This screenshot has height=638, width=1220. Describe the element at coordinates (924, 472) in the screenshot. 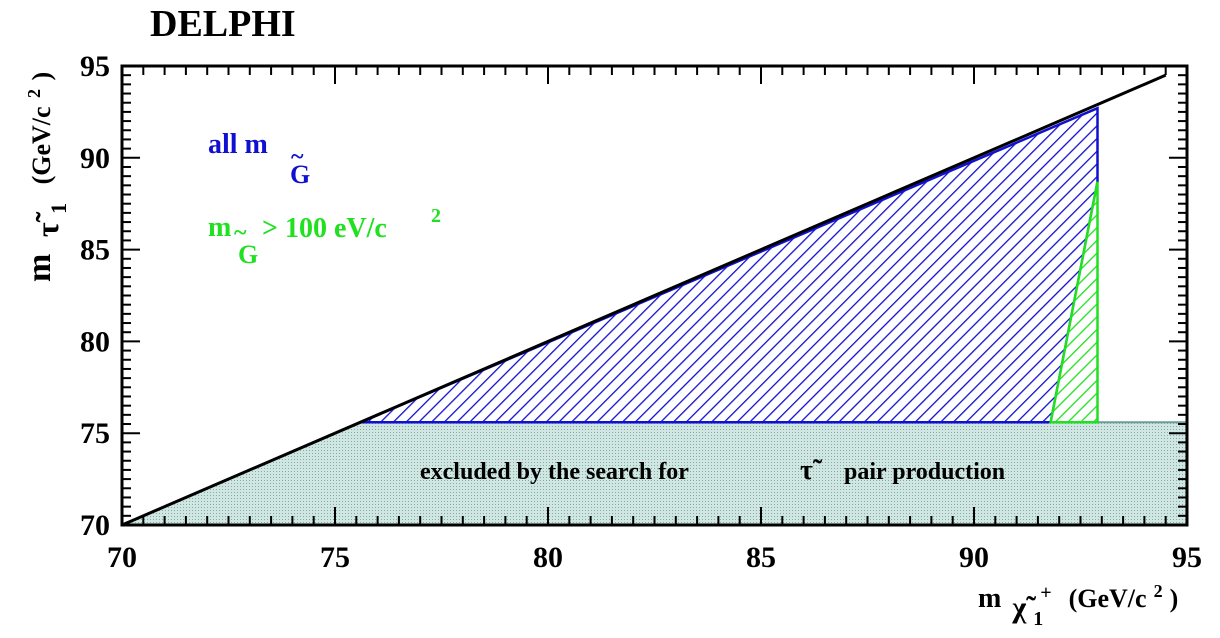

I see `excluded-text-rest: pair production` at that location.